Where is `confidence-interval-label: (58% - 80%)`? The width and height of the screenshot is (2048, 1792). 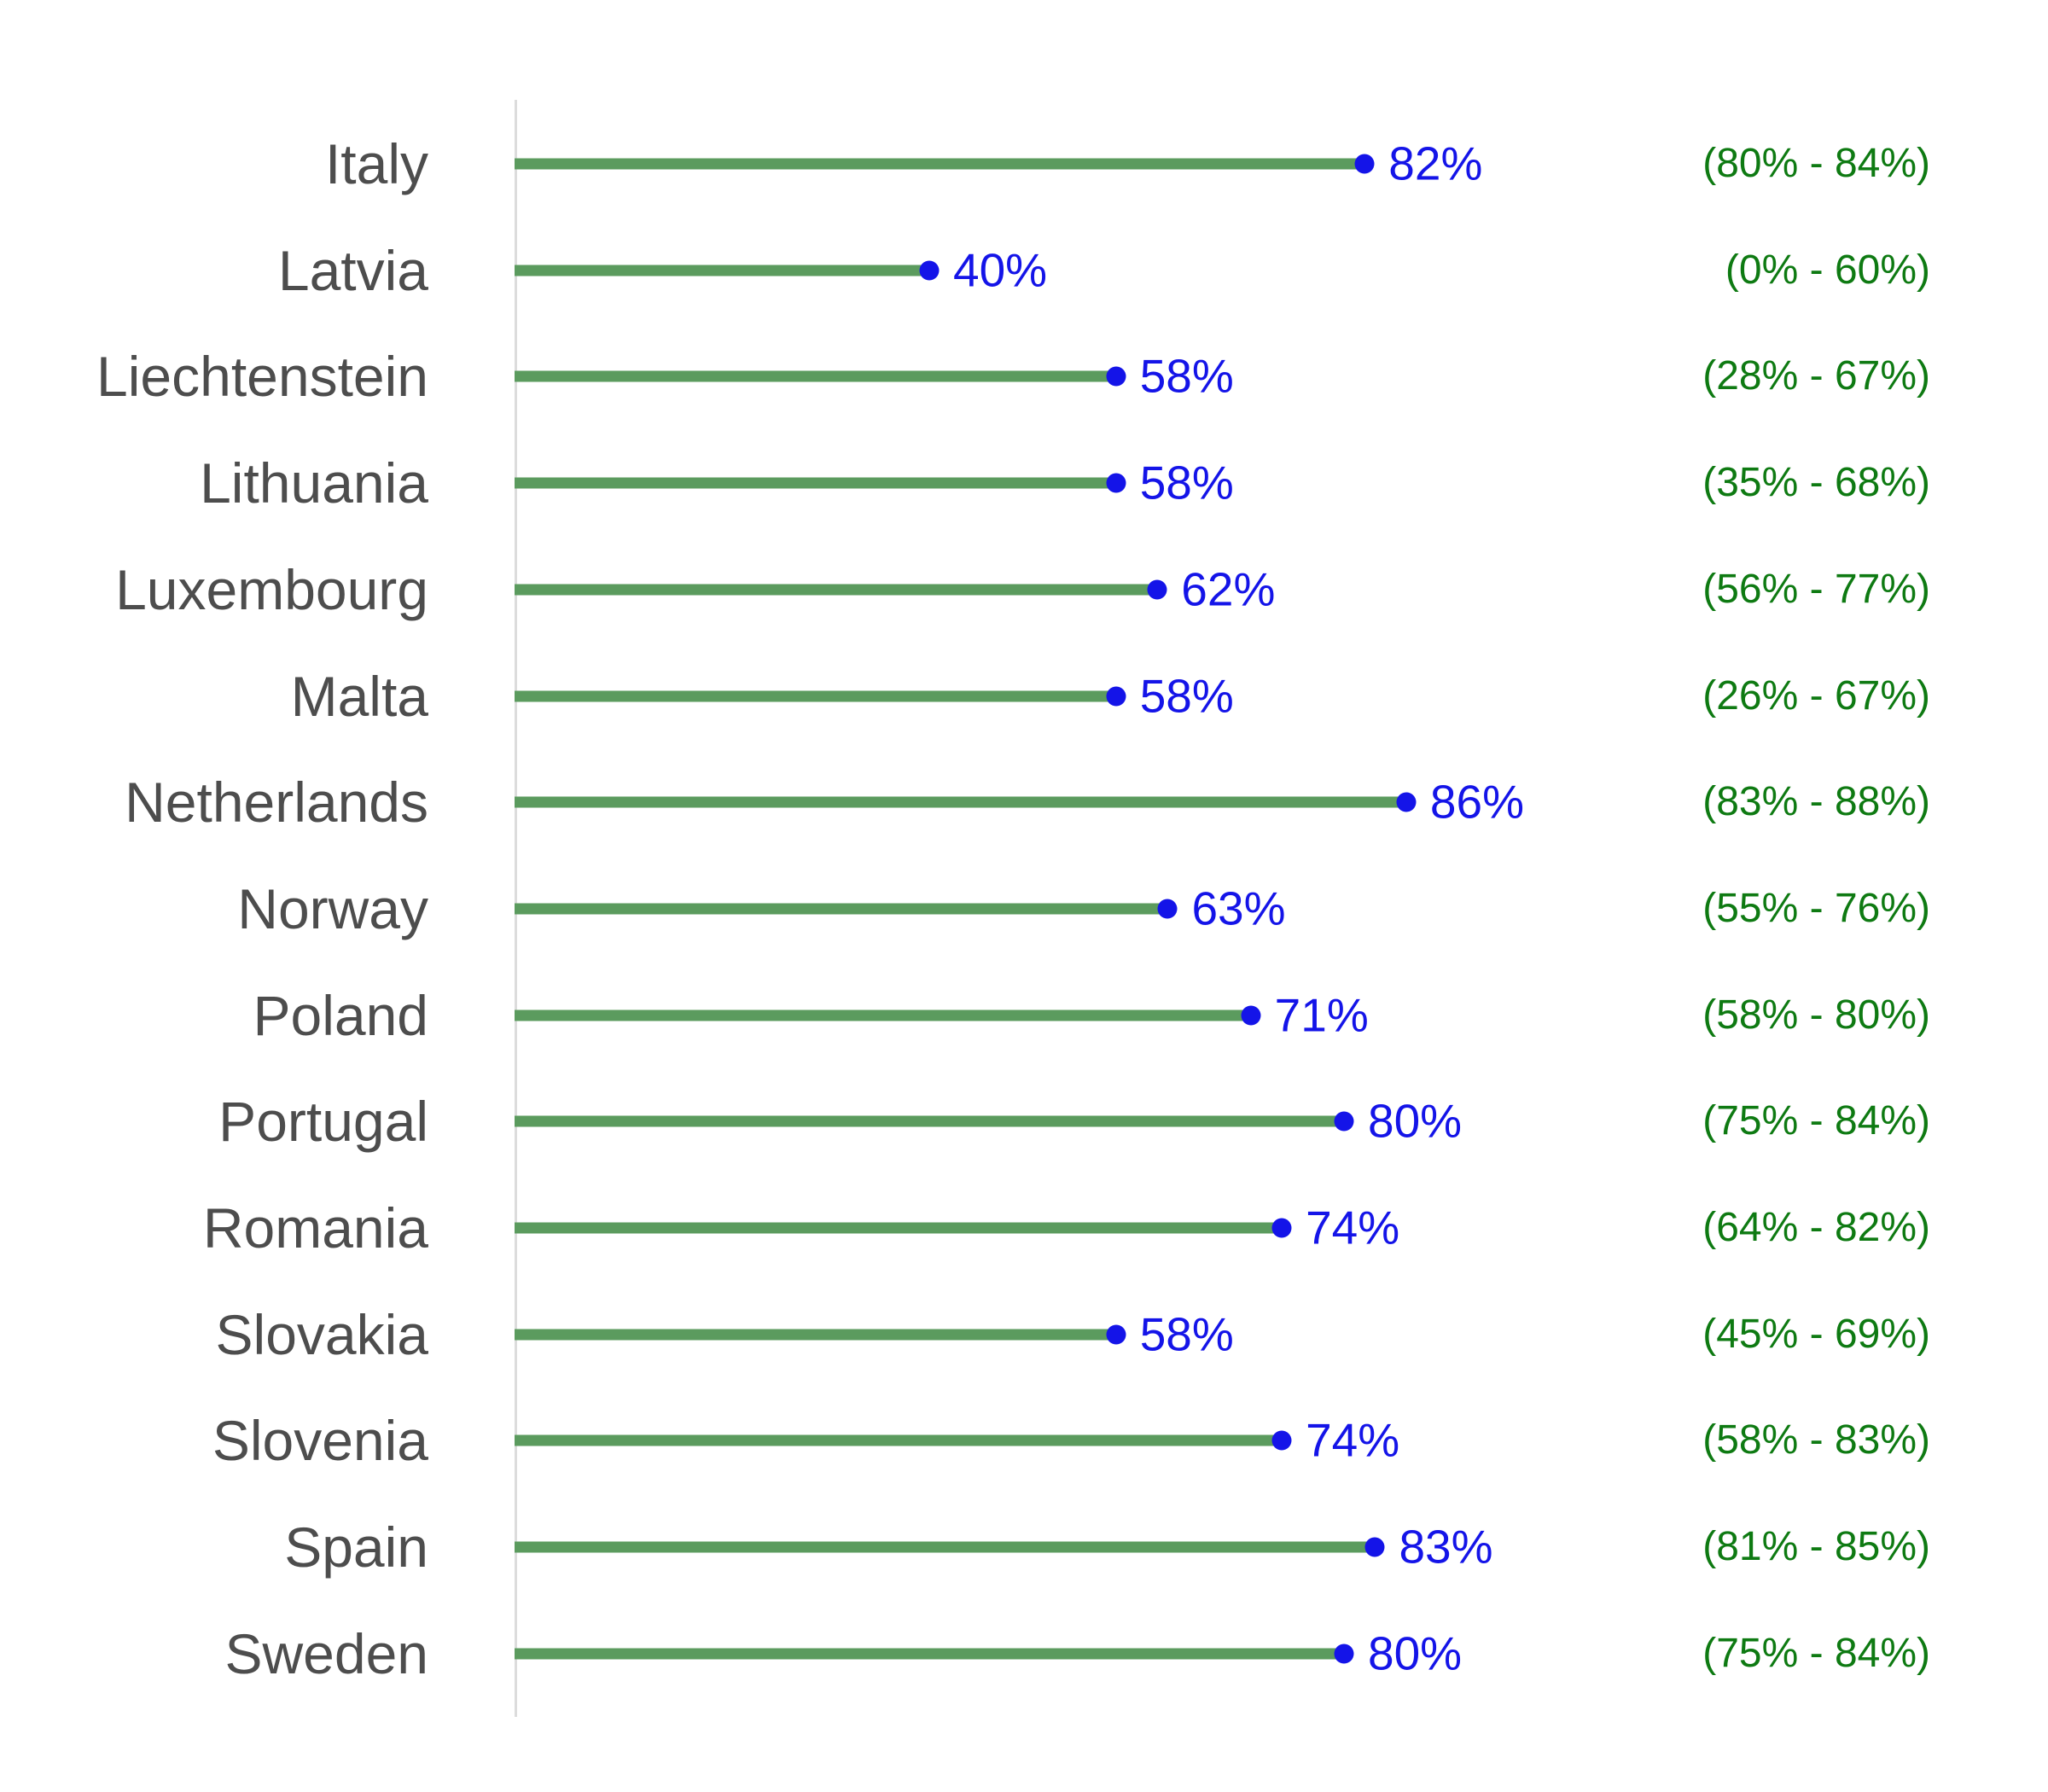
confidence-interval-label: (58% - 80%) is located at coordinates (1816, 1015).